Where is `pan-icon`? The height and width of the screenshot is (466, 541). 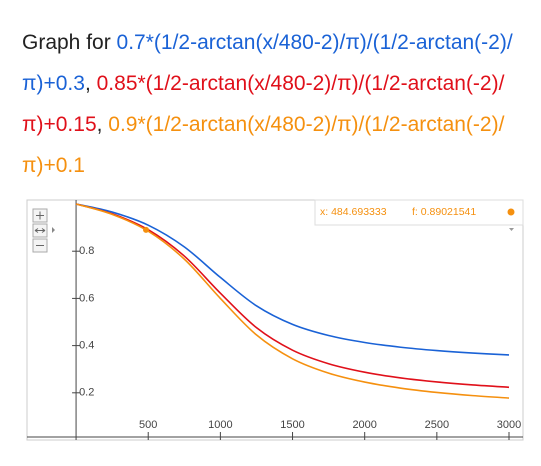
pan-icon is located at coordinates (40, 230).